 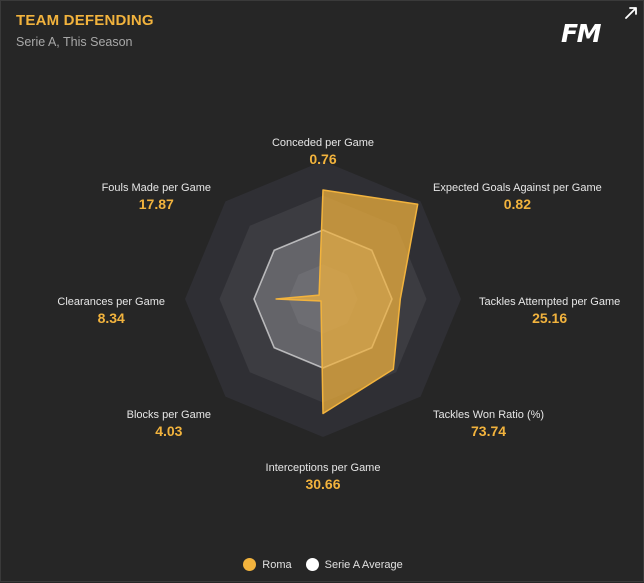 I want to click on fm-logo: FM, so click(x=585, y=34).